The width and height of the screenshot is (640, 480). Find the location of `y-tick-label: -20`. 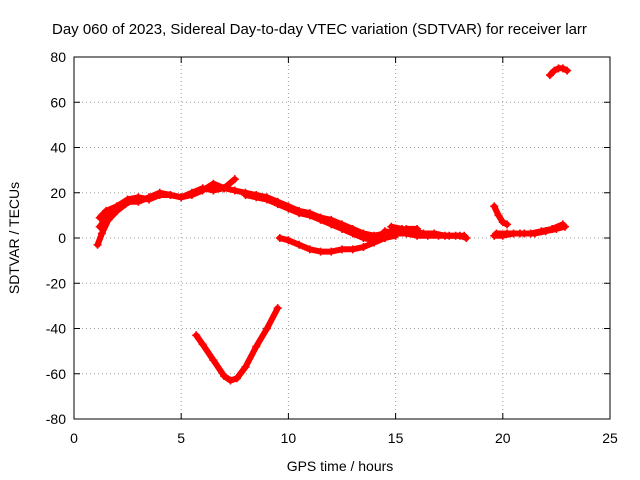

y-tick-label: -20 is located at coordinates (56, 283).